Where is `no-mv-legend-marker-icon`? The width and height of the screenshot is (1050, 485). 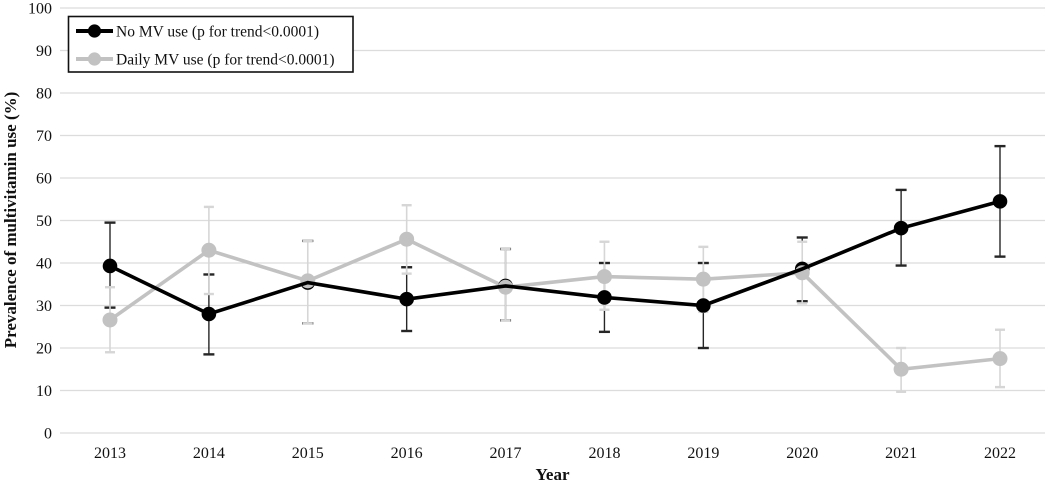
no-mv-legend-marker-icon is located at coordinates (94, 31).